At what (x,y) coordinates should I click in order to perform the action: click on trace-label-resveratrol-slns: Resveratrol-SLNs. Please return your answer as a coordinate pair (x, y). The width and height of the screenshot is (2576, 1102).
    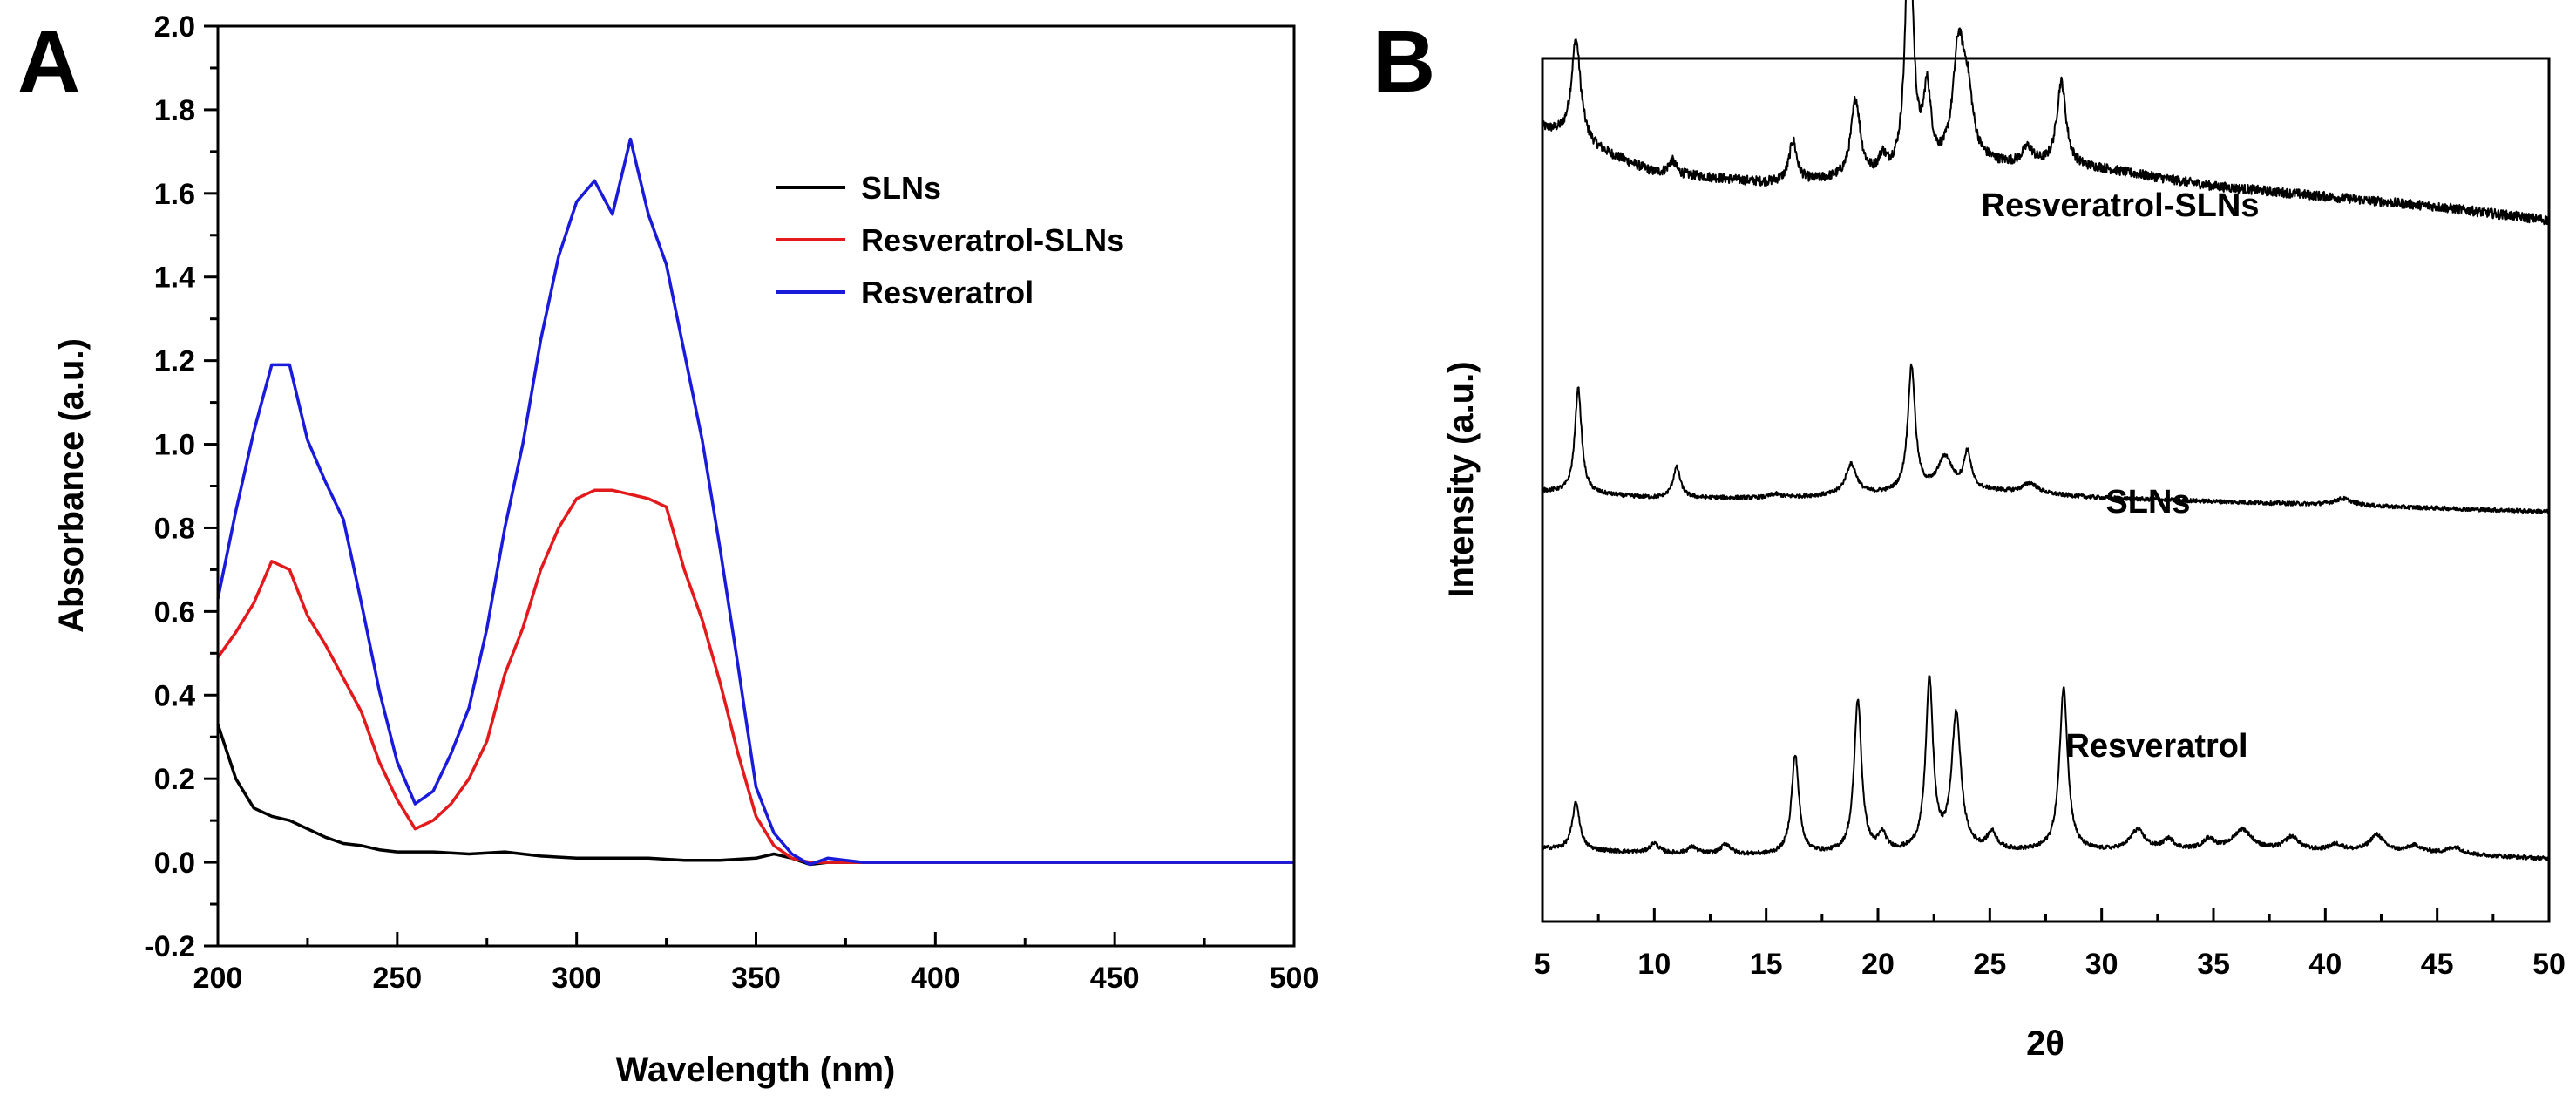
    Looking at the image, I should click on (2121, 205).